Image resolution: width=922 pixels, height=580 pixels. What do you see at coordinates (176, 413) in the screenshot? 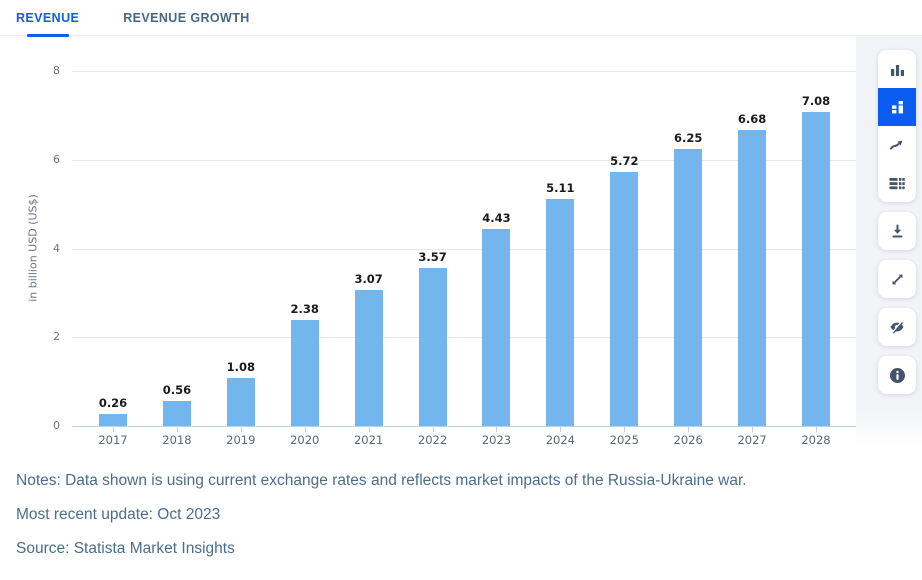
I see `bar-2018` at bounding box center [176, 413].